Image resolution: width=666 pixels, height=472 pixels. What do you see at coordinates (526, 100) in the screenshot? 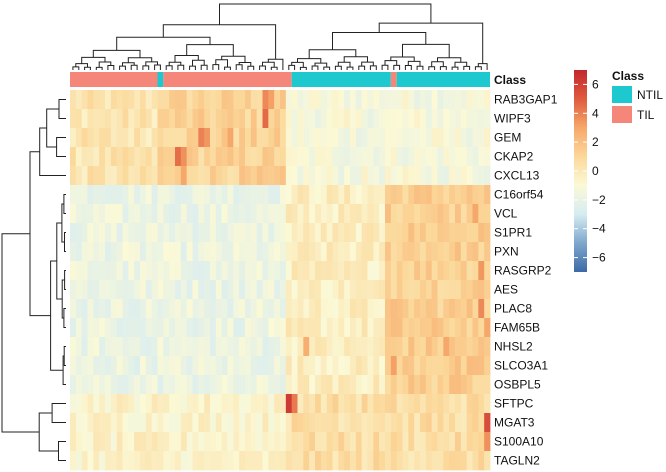
I see `row-label: RAB3GAP1` at bounding box center [526, 100].